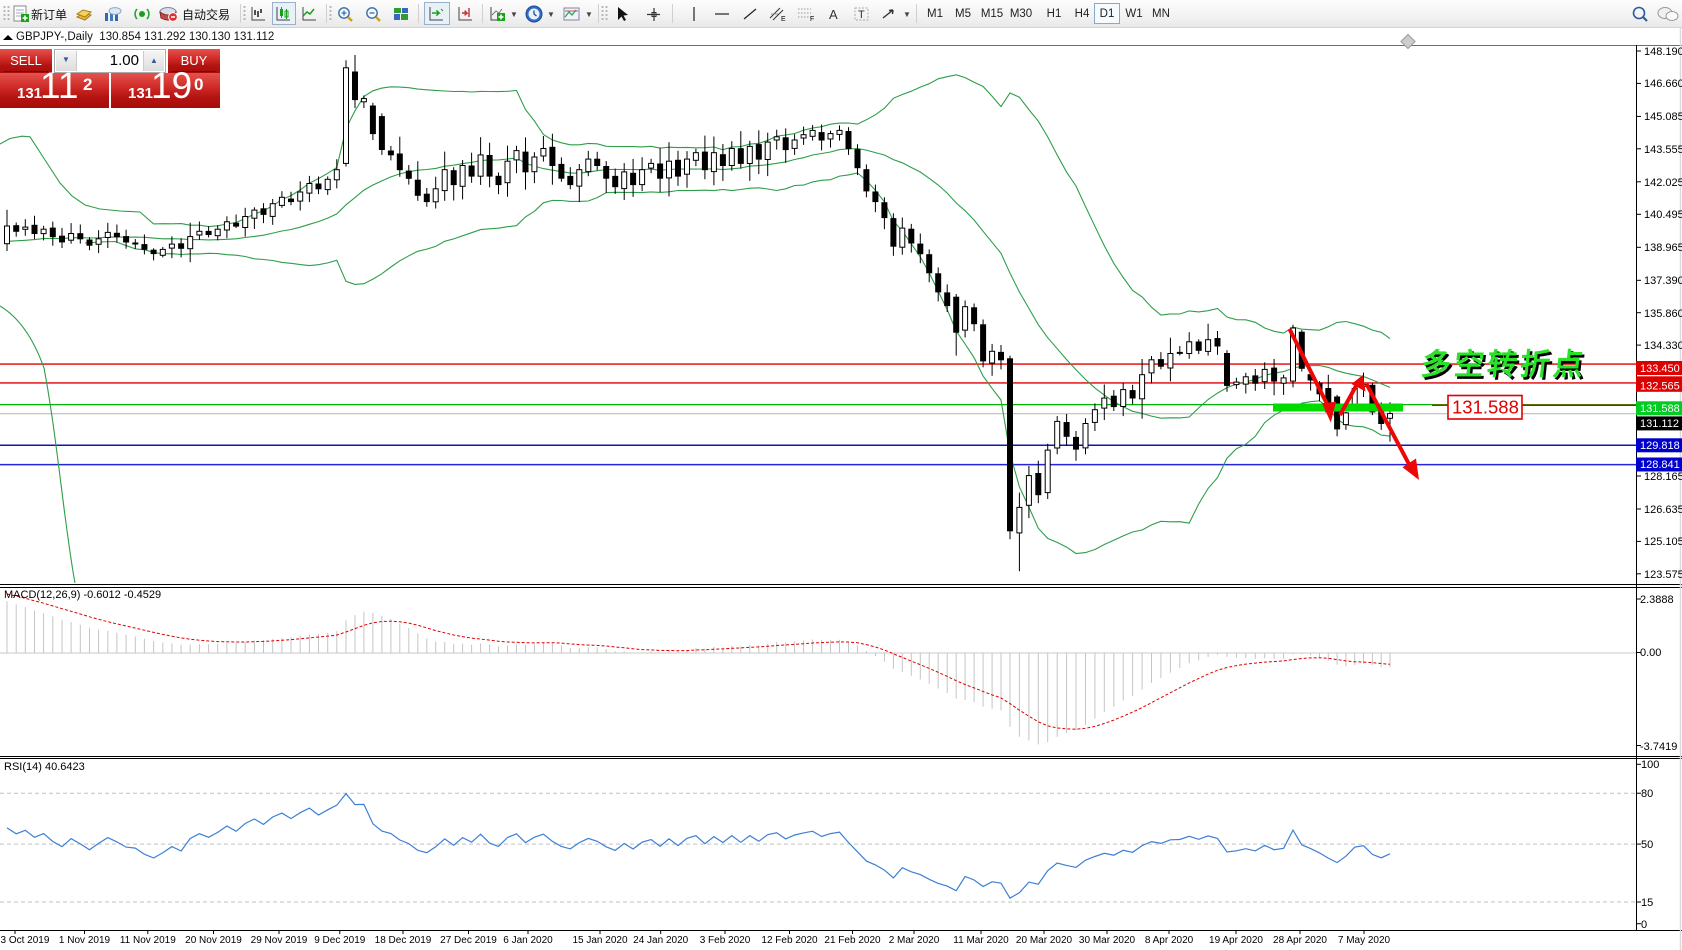 Image resolution: width=1682 pixels, height=950 pixels. I want to click on svg-text: 128.165, so click(1663, 477).